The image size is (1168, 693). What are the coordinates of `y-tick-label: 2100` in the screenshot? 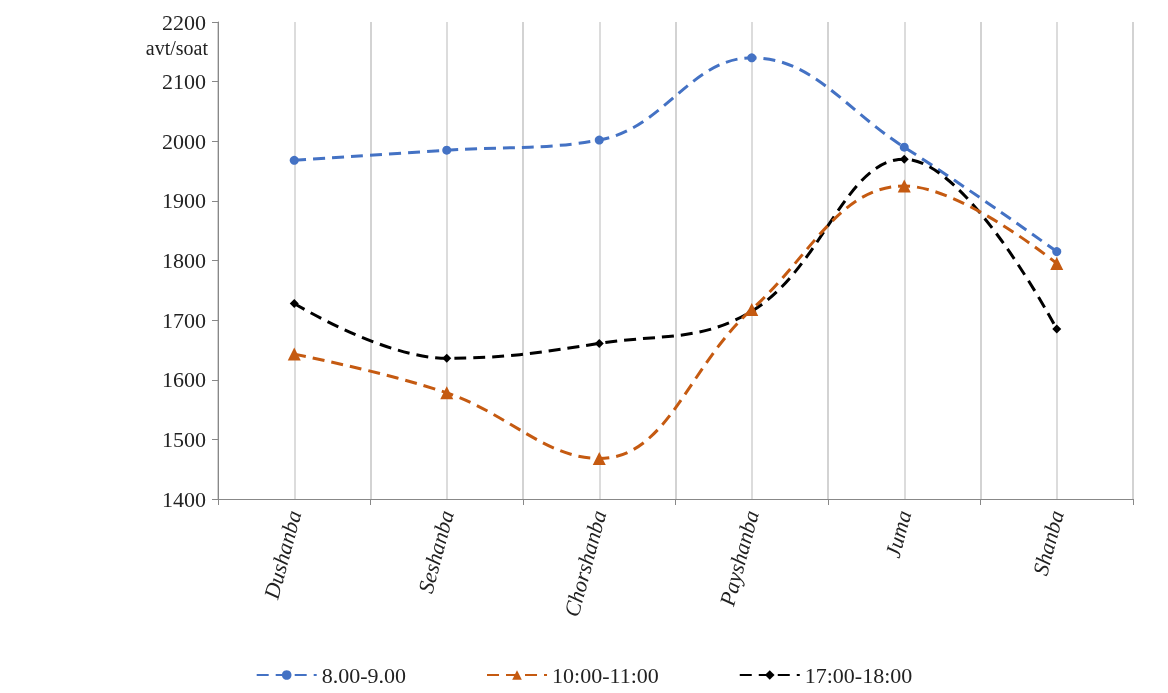 It's located at (184, 82).